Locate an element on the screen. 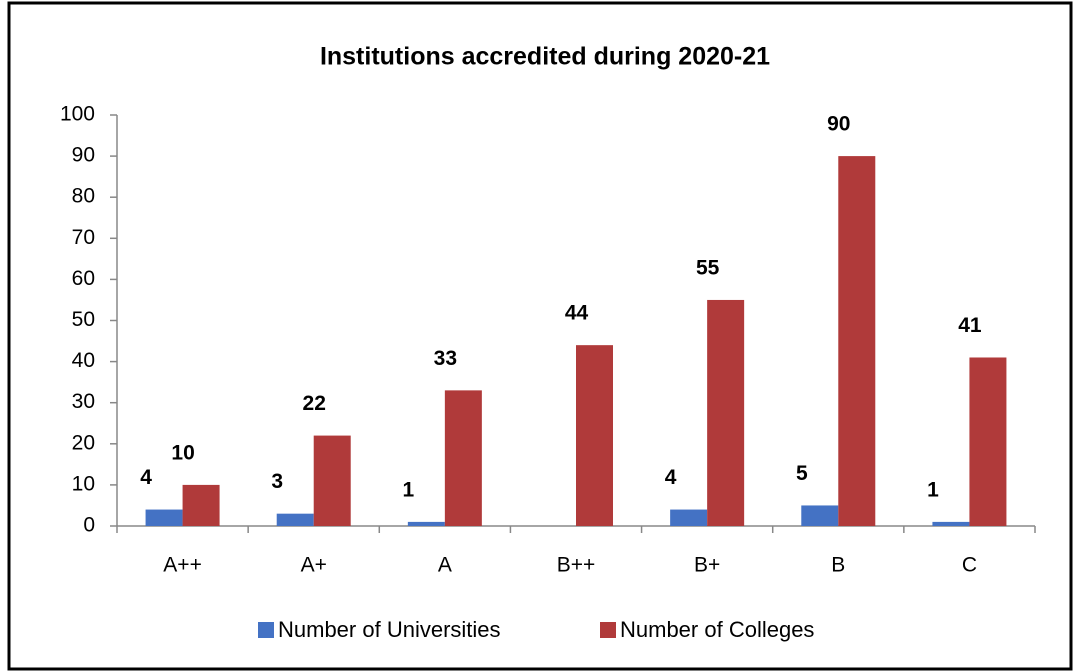 This screenshot has height=672, width=1075. x-tick-label: A+ is located at coordinates (314, 565).